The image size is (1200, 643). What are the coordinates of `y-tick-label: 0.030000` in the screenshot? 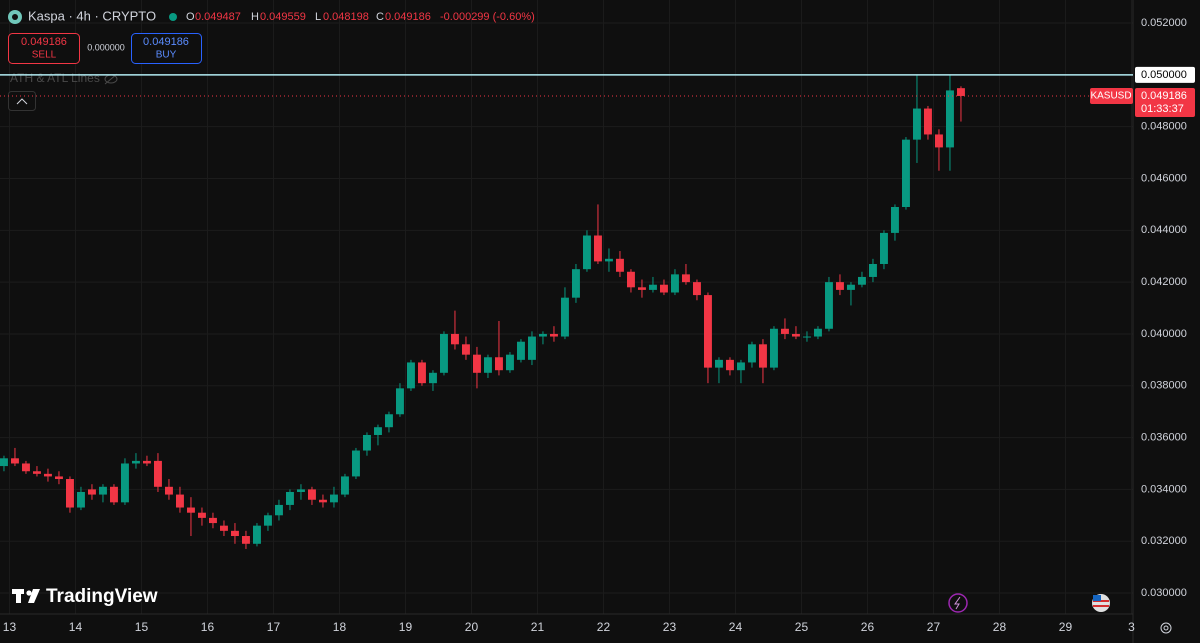 It's located at (1164, 593).